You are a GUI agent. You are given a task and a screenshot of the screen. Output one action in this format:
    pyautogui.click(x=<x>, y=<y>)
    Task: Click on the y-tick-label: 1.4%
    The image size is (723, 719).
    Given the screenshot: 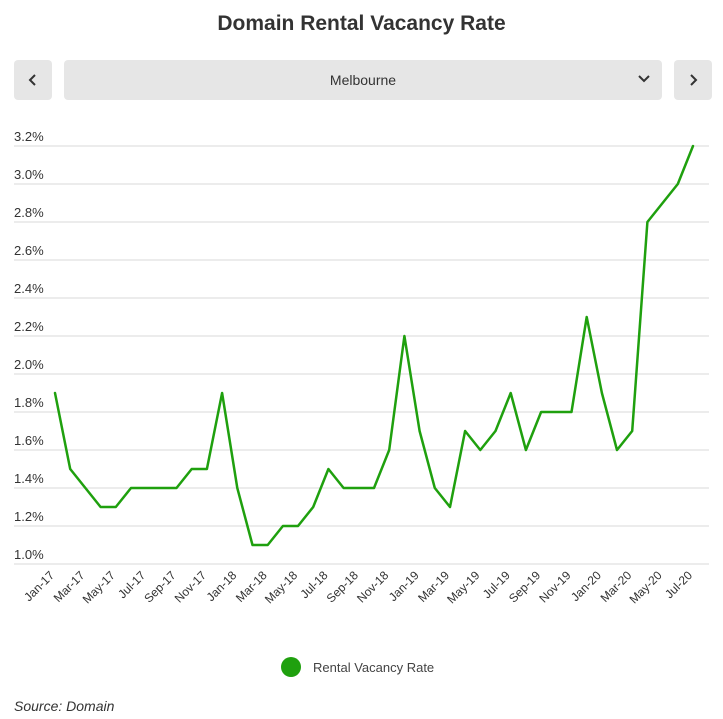 What is the action you would take?
    pyautogui.click(x=29, y=478)
    